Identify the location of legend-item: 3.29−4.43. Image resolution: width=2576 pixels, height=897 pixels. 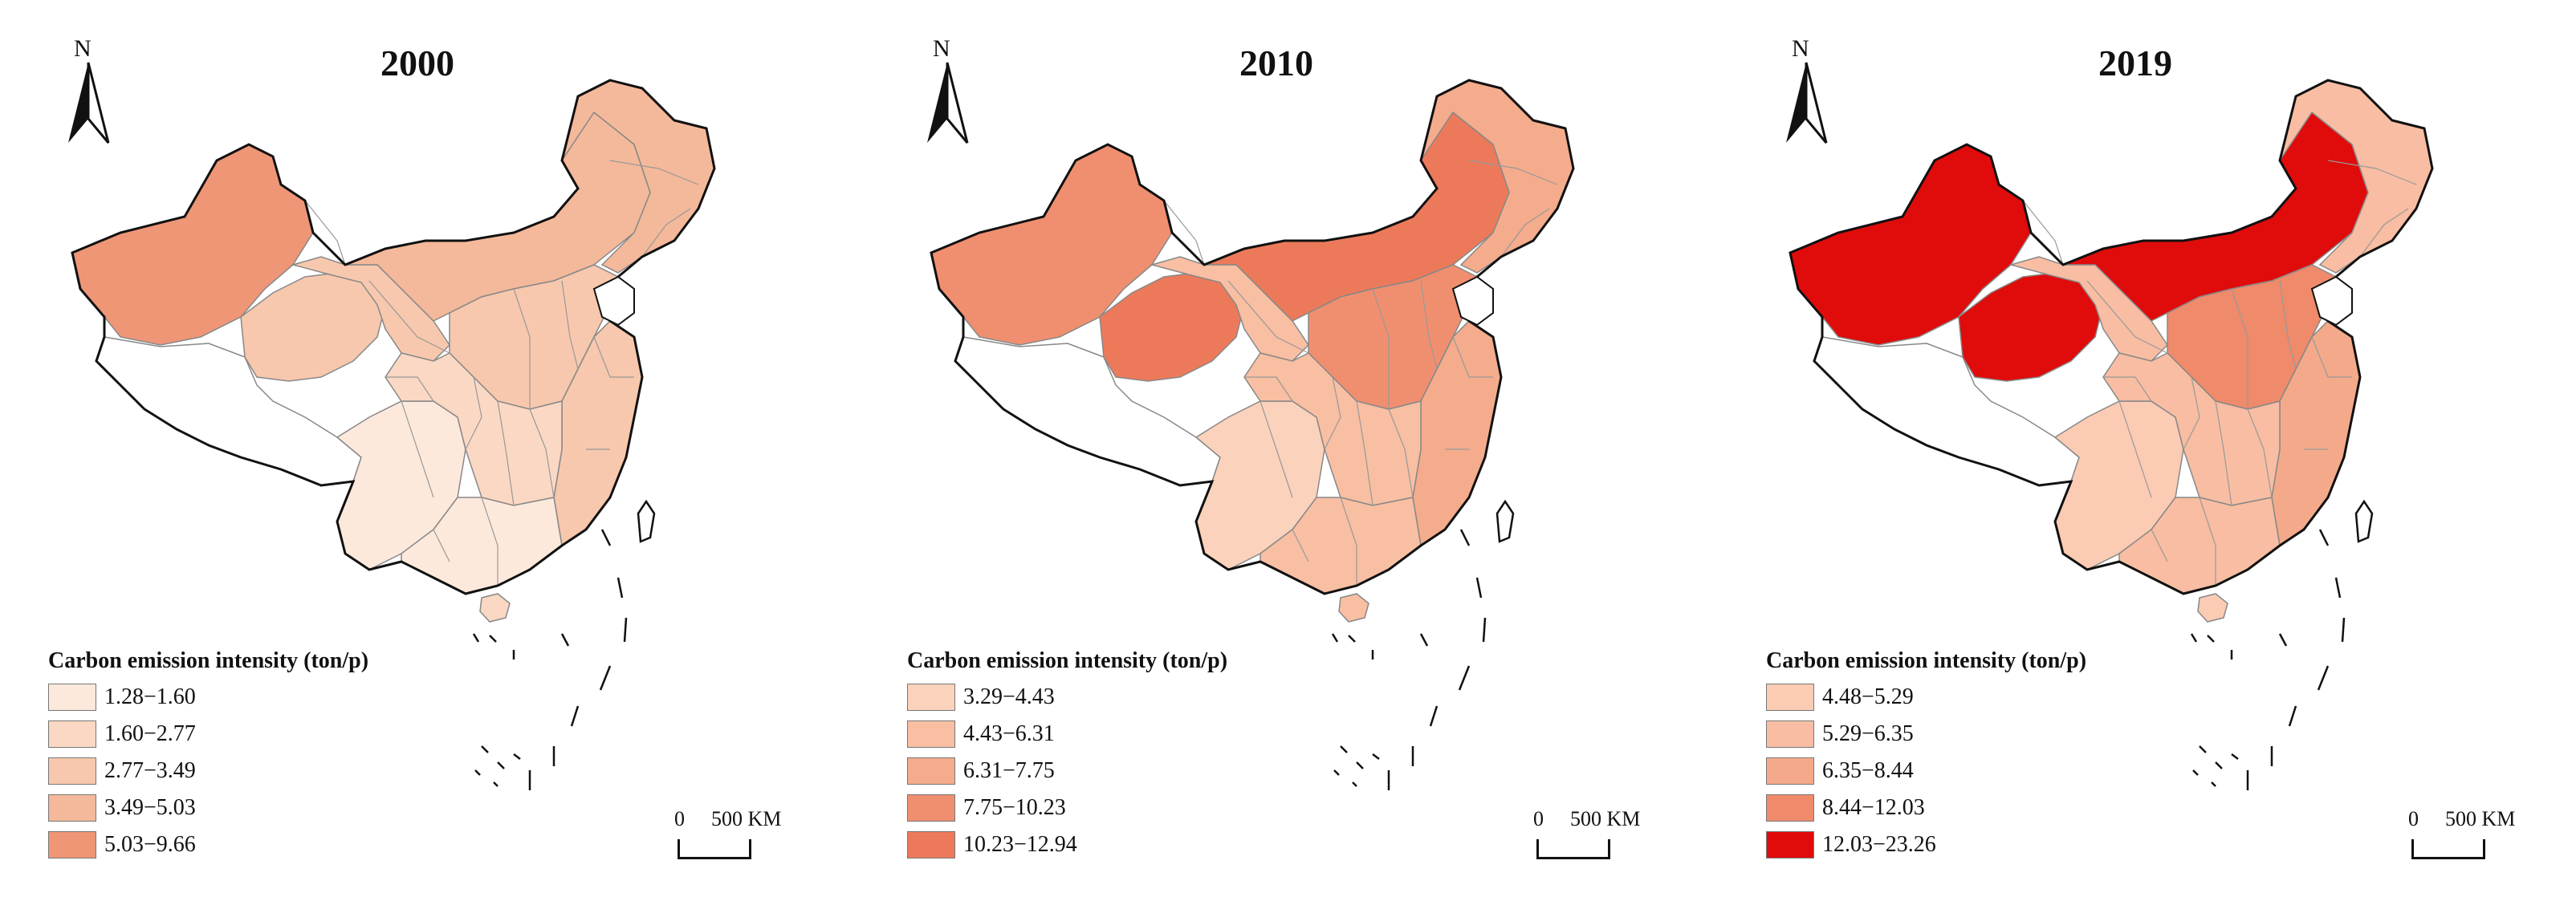
(1067, 697).